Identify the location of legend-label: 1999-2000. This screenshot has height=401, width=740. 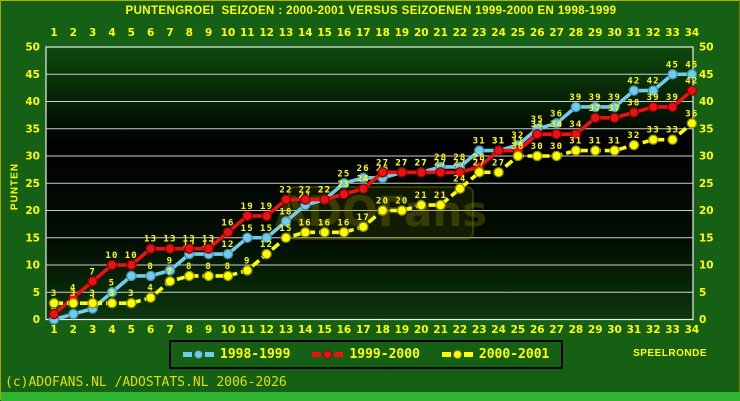
(384, 354).